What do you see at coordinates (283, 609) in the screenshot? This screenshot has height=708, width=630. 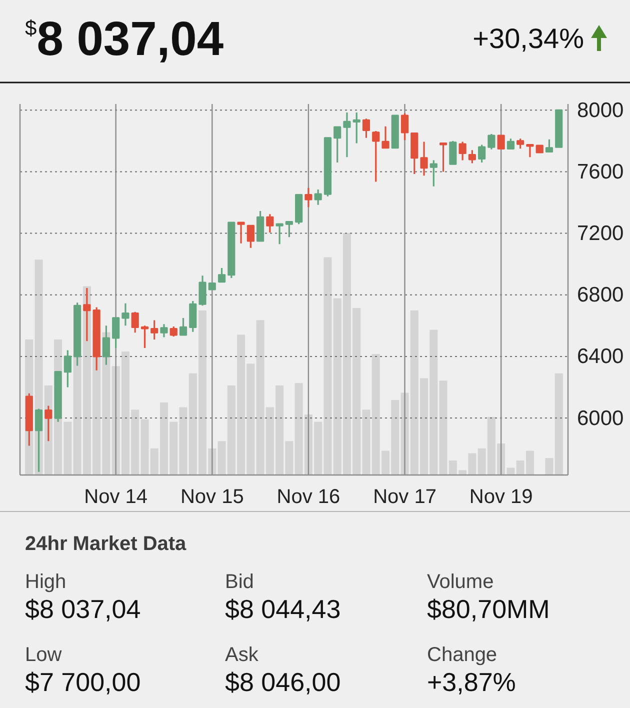 I see `text: $8 044,43` at bounding box center [283, 609].